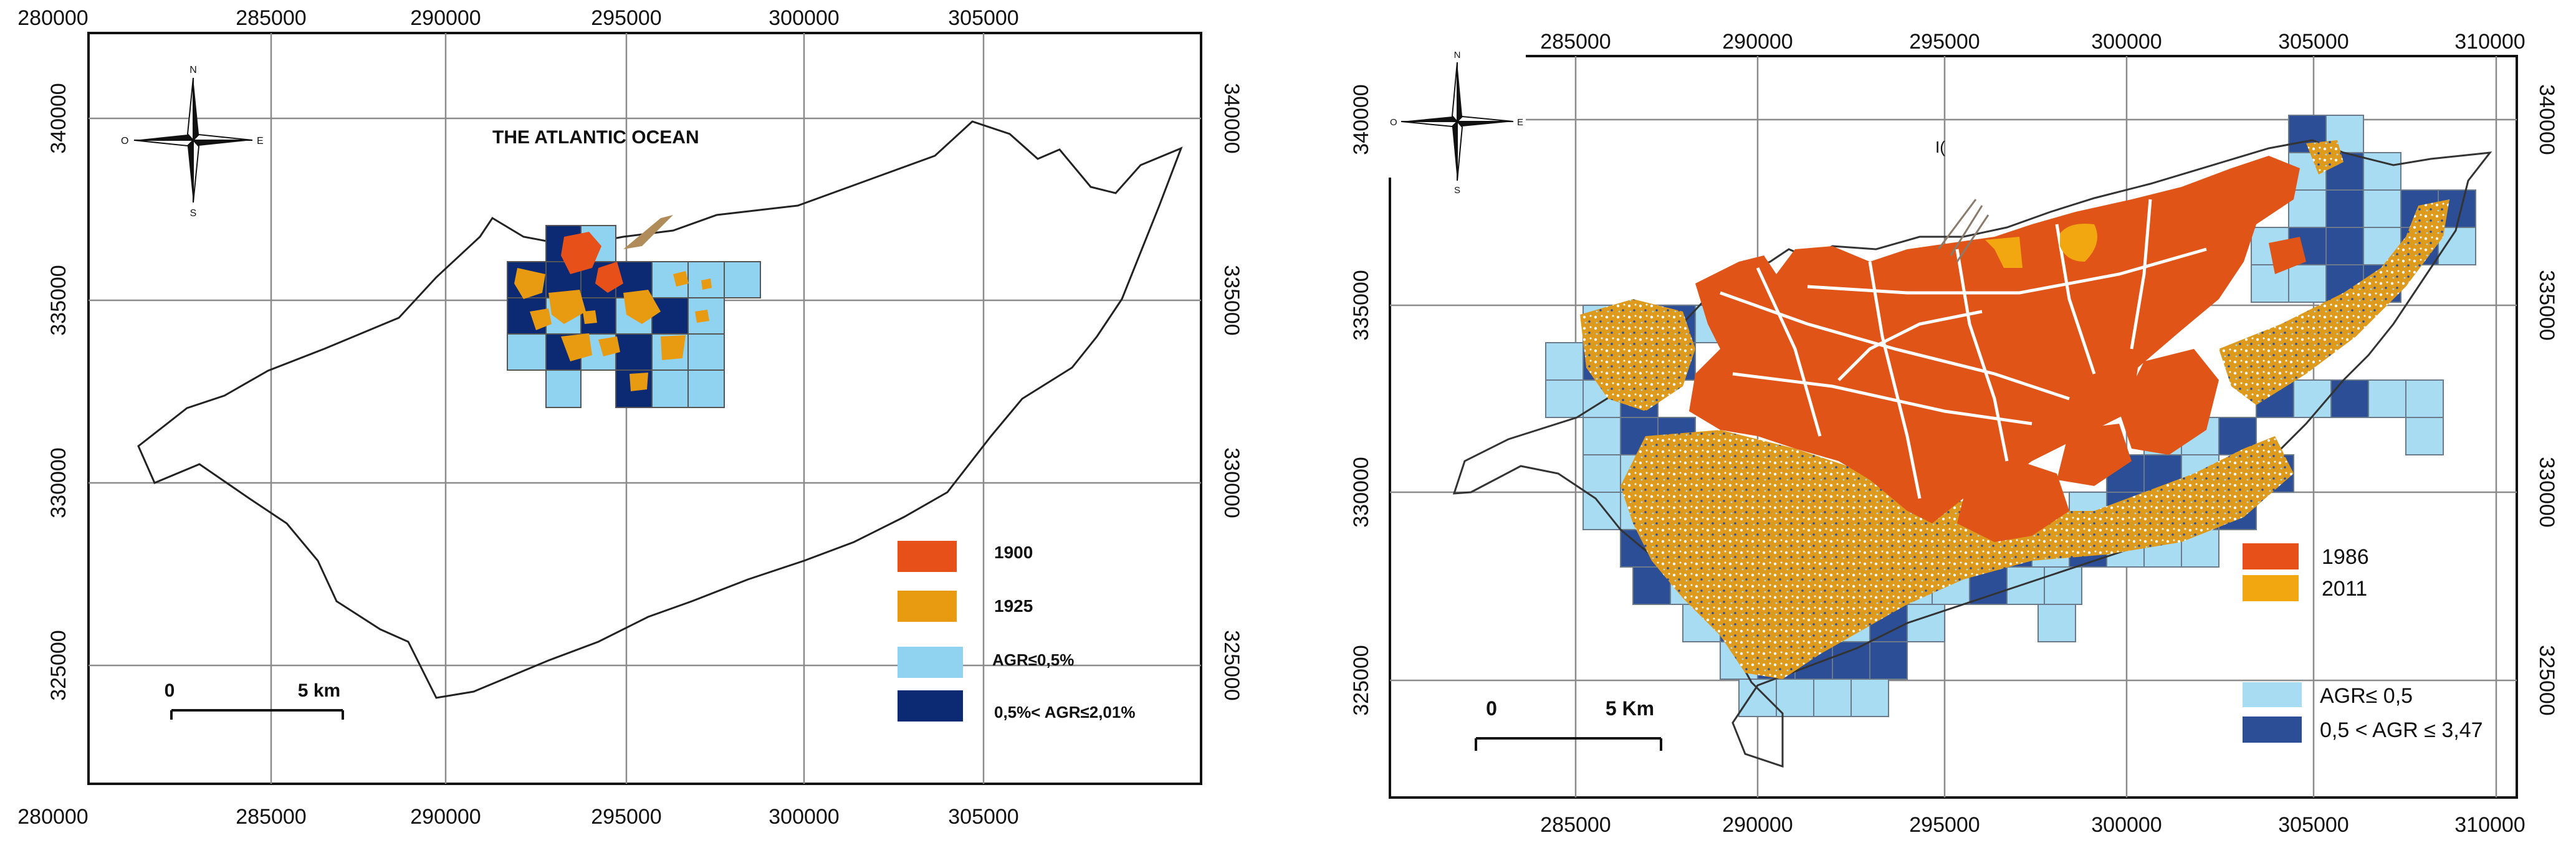 This screenshot has width=2576, height=843. Describe the element at coordinates (2363, 643) in the screenshot. I see `map-2-legend: 1986 2011 AGR≤ 0,5 0,5 < AGR ≤ 3,47` at that location.